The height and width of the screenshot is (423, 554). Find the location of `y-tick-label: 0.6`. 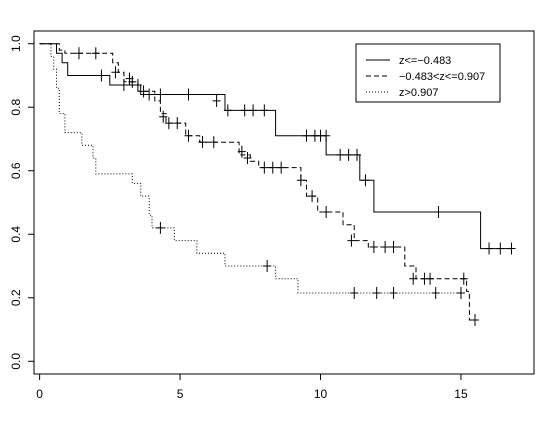

y-tick-label: 0.6 is located at coordinates (16, 170).